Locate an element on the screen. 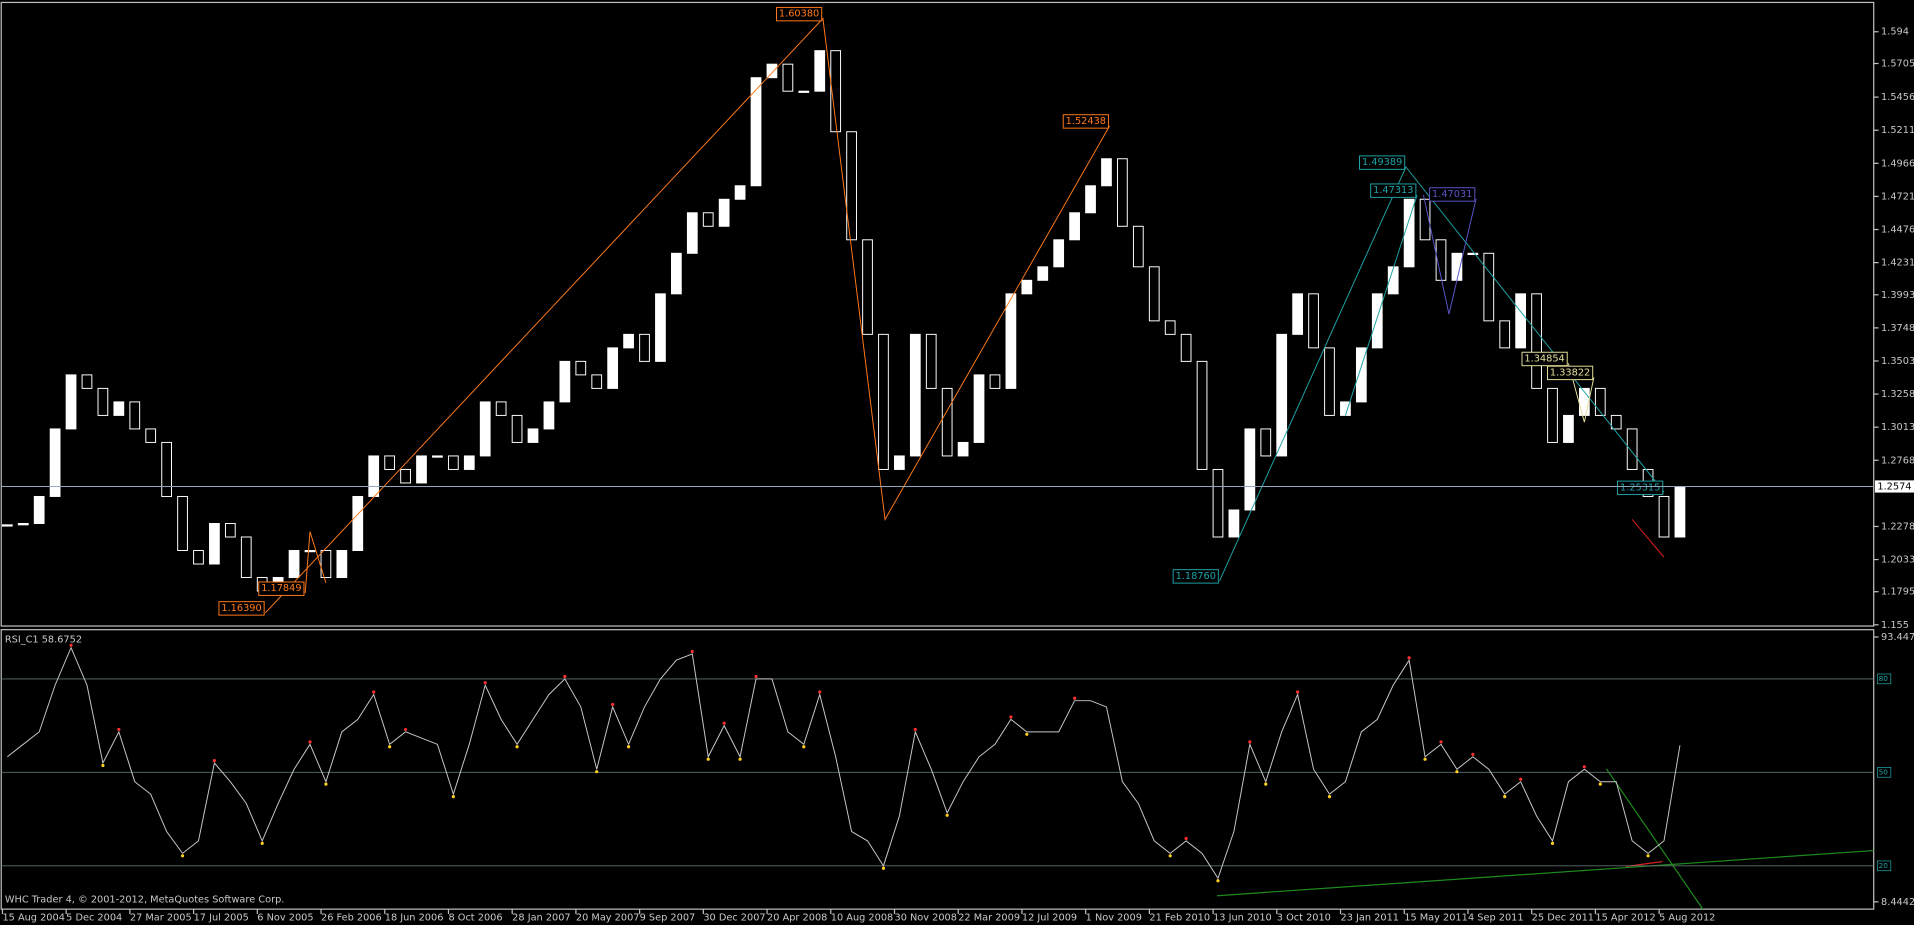  x-tick-label: 5 Aug 2012 is located at coordinates (1687, 918).